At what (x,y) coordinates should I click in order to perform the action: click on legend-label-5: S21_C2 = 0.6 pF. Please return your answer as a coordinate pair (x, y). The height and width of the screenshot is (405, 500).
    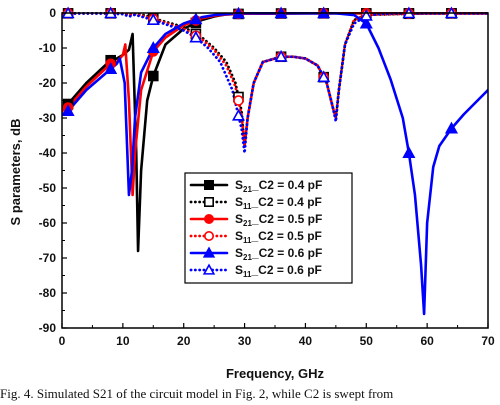
    Looking at the image, I should click on (278, 254).